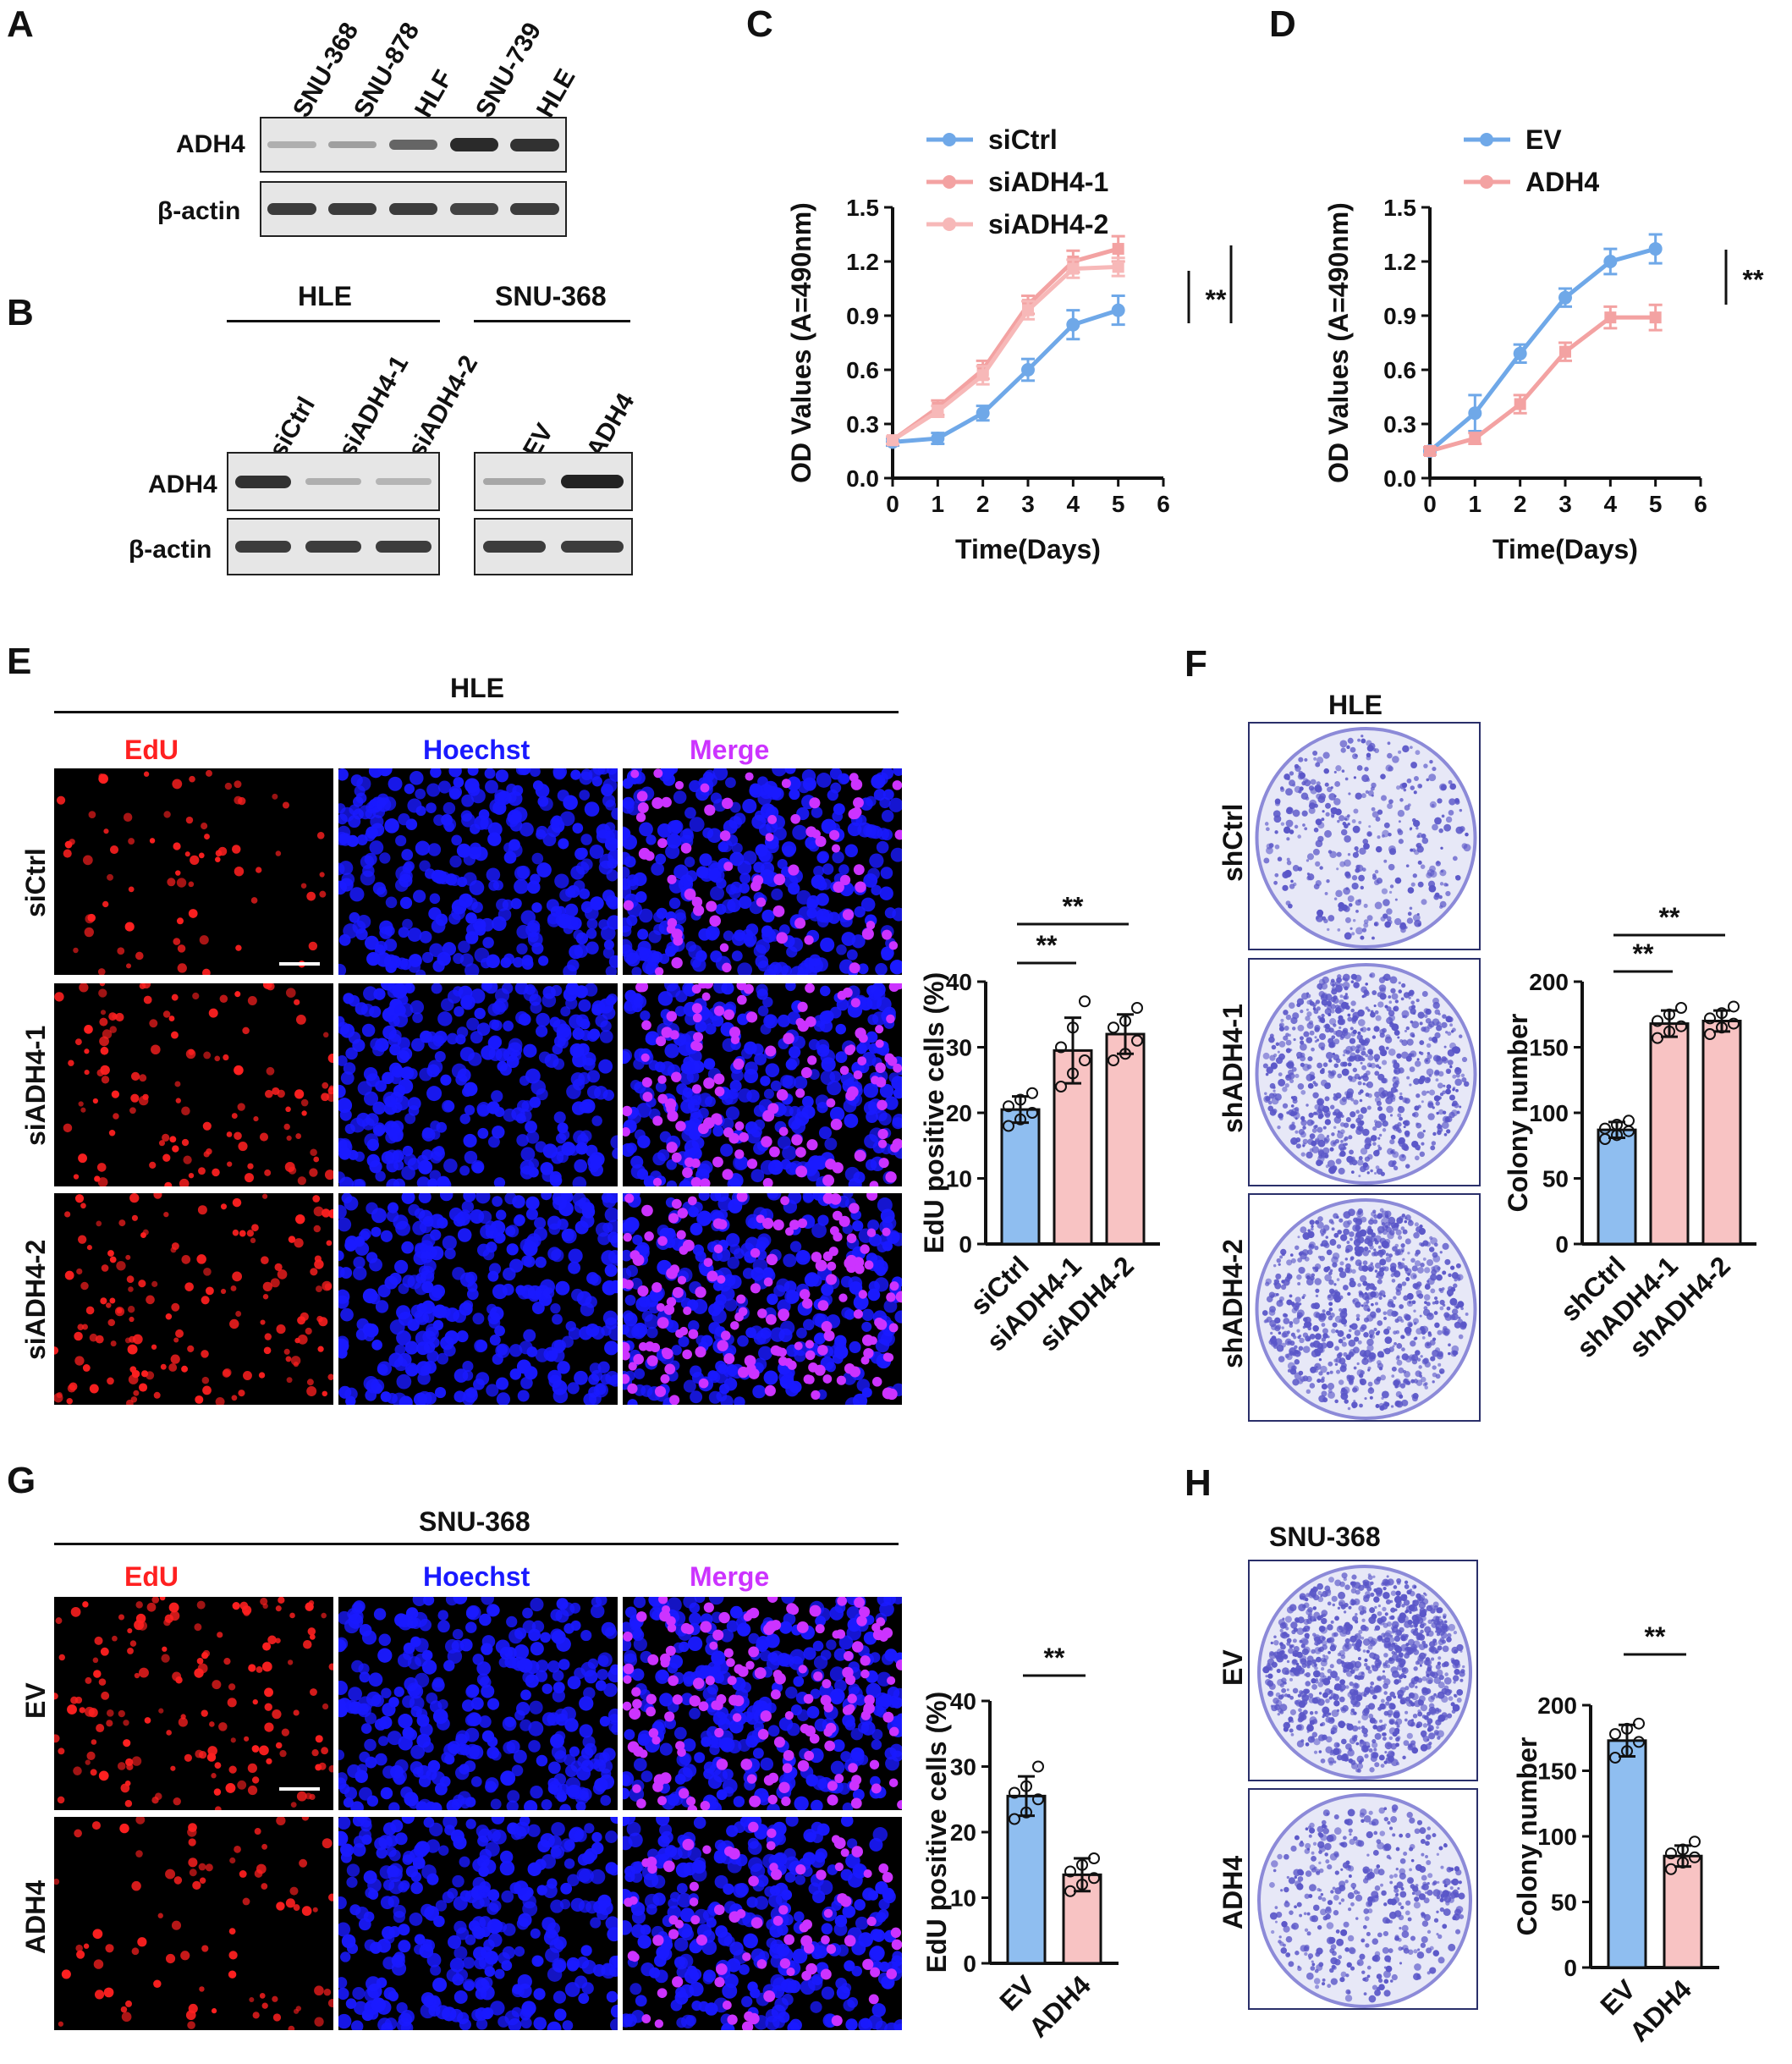 This screenshot has height=2064, width=1792. I want to click on scale-bar, so click(299, 964).